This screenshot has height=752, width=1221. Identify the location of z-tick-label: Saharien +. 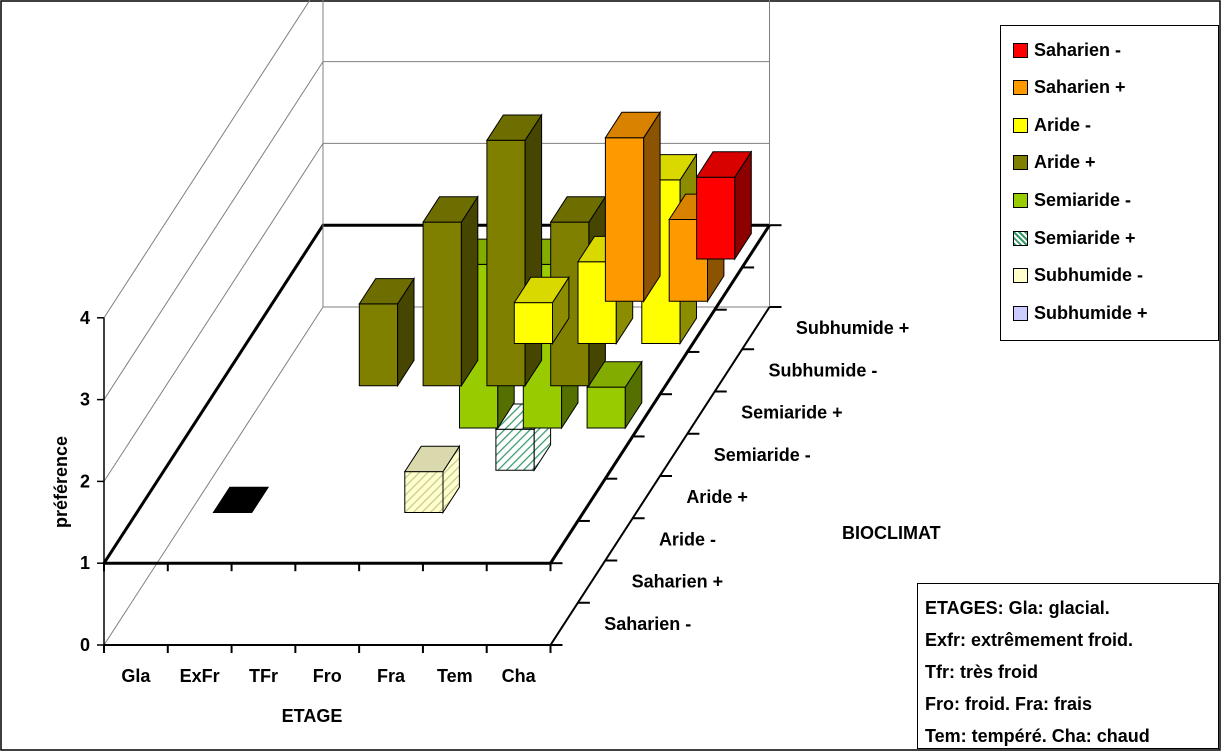
(678, 582).